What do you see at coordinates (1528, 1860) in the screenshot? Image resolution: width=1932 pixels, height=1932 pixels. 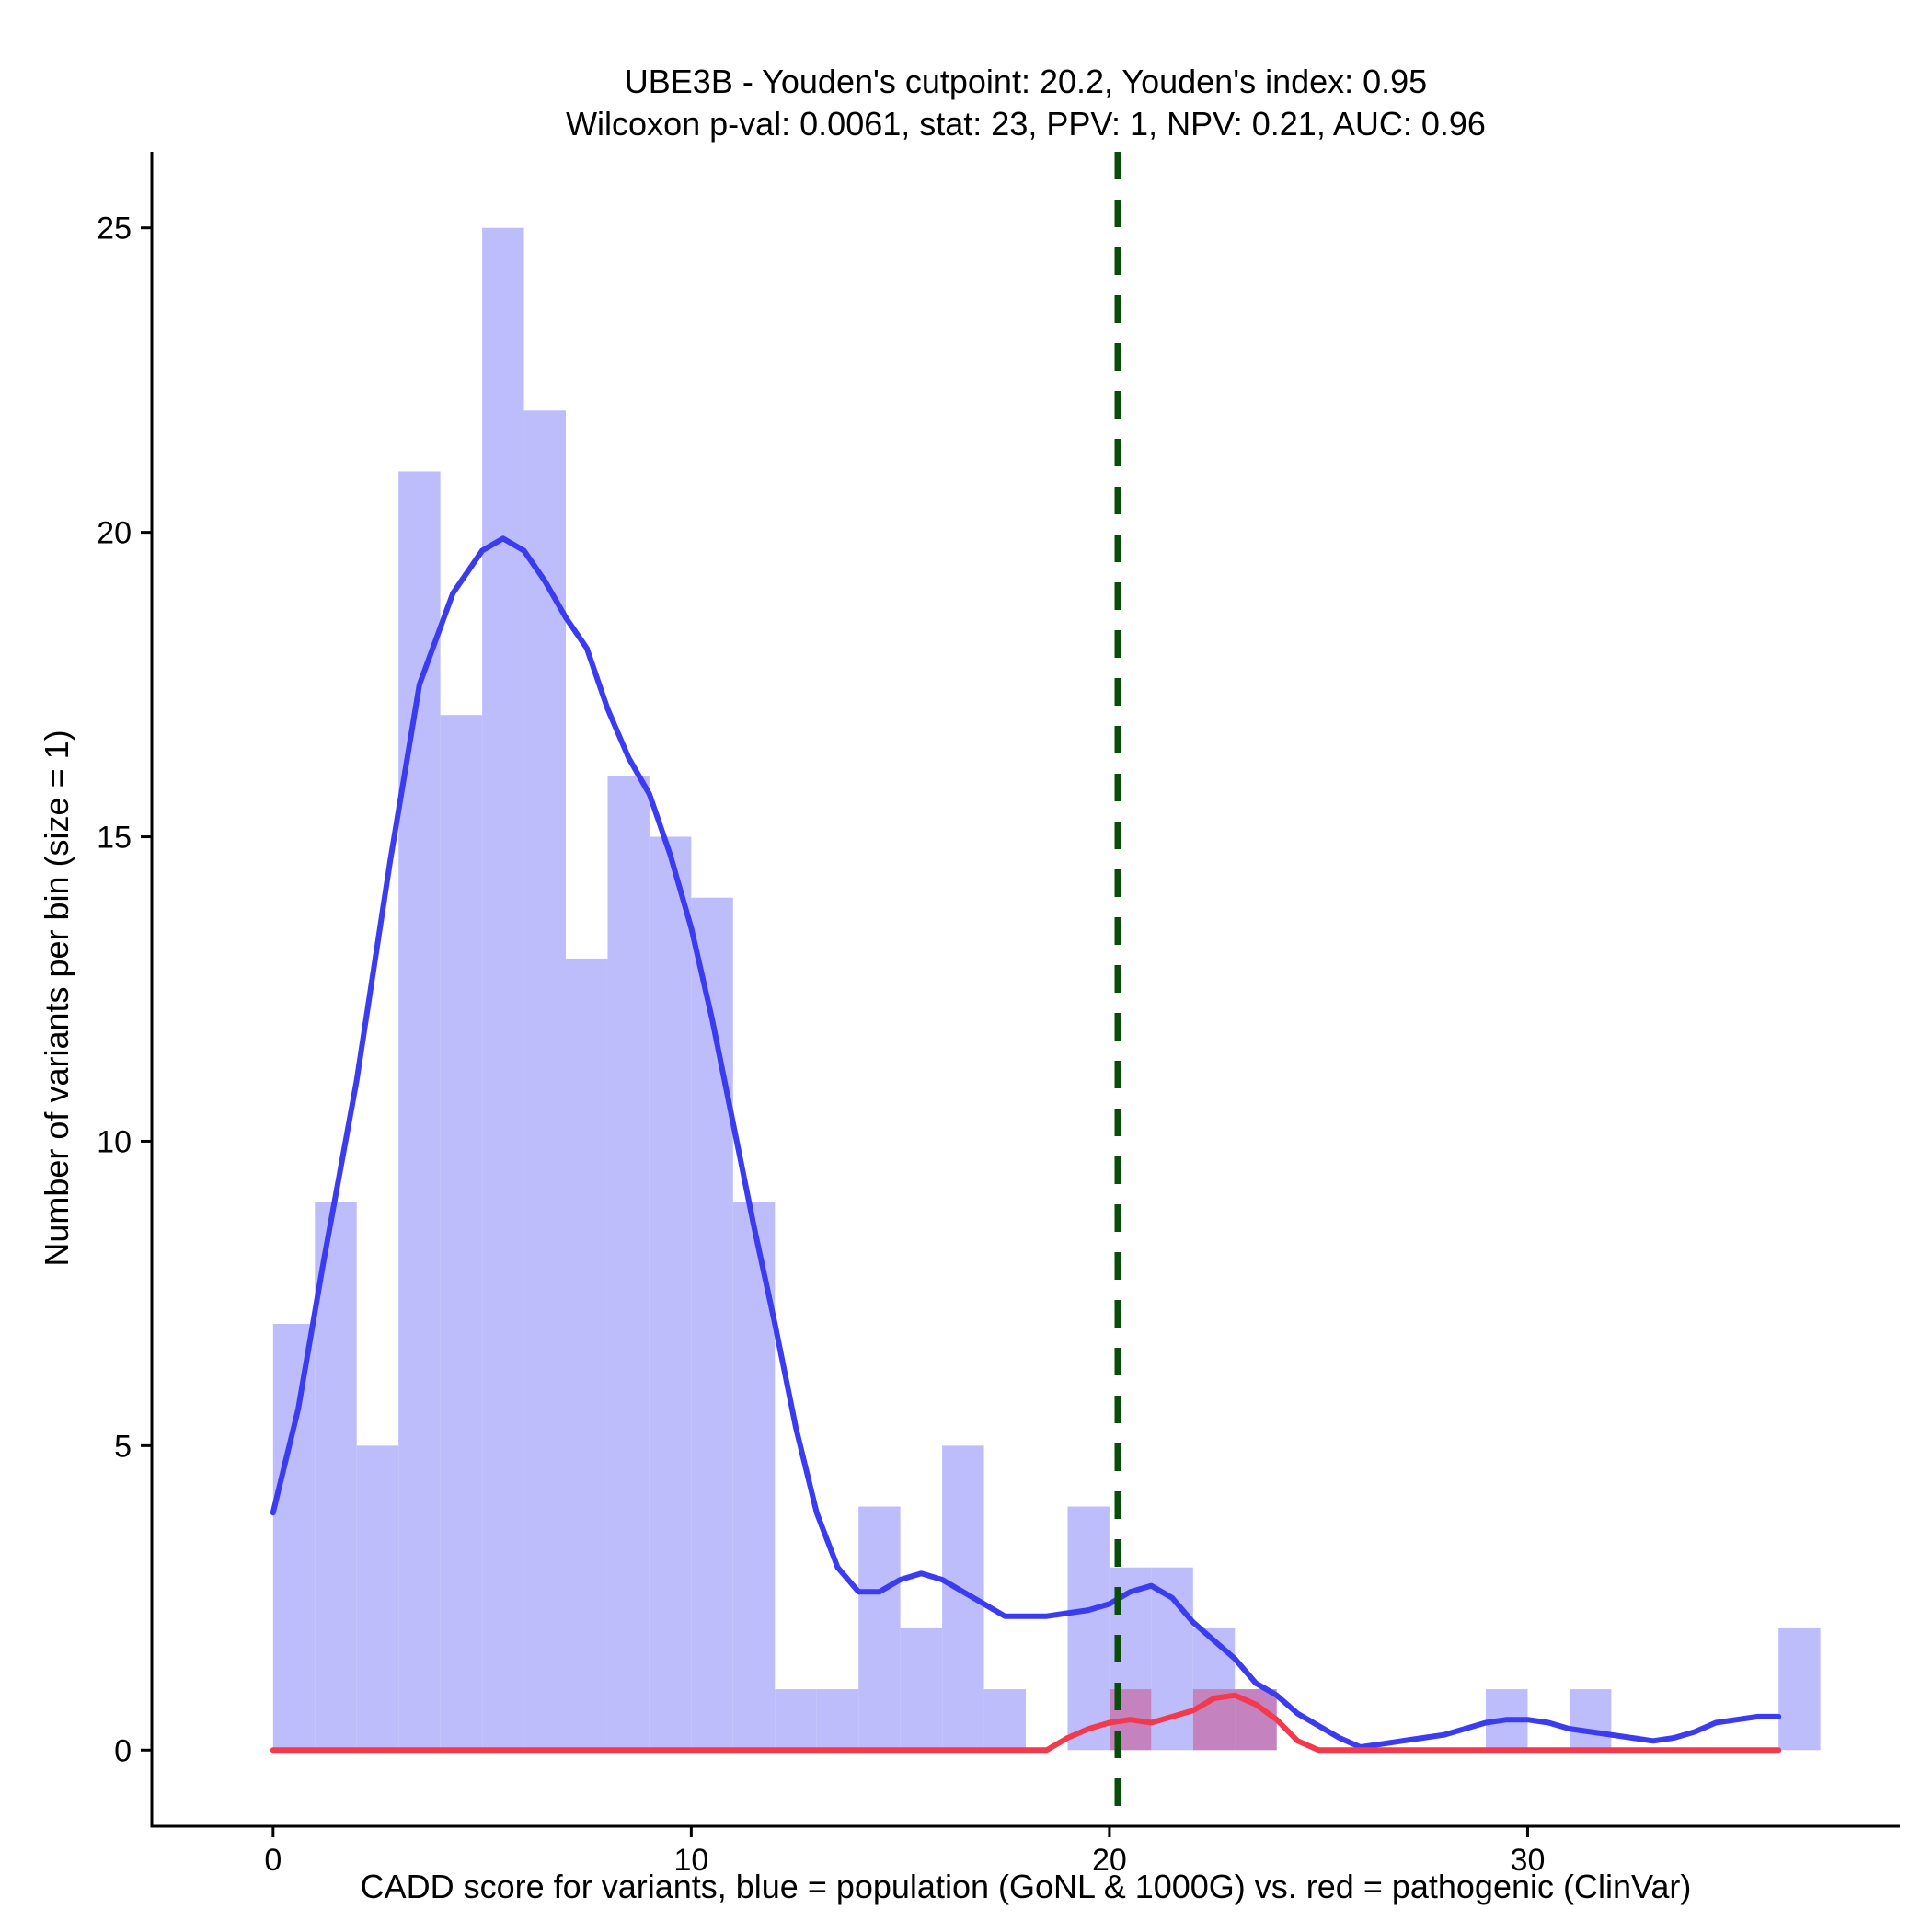 I see `x-tick-label-30: 30` at bounding box center [1528, 1860].